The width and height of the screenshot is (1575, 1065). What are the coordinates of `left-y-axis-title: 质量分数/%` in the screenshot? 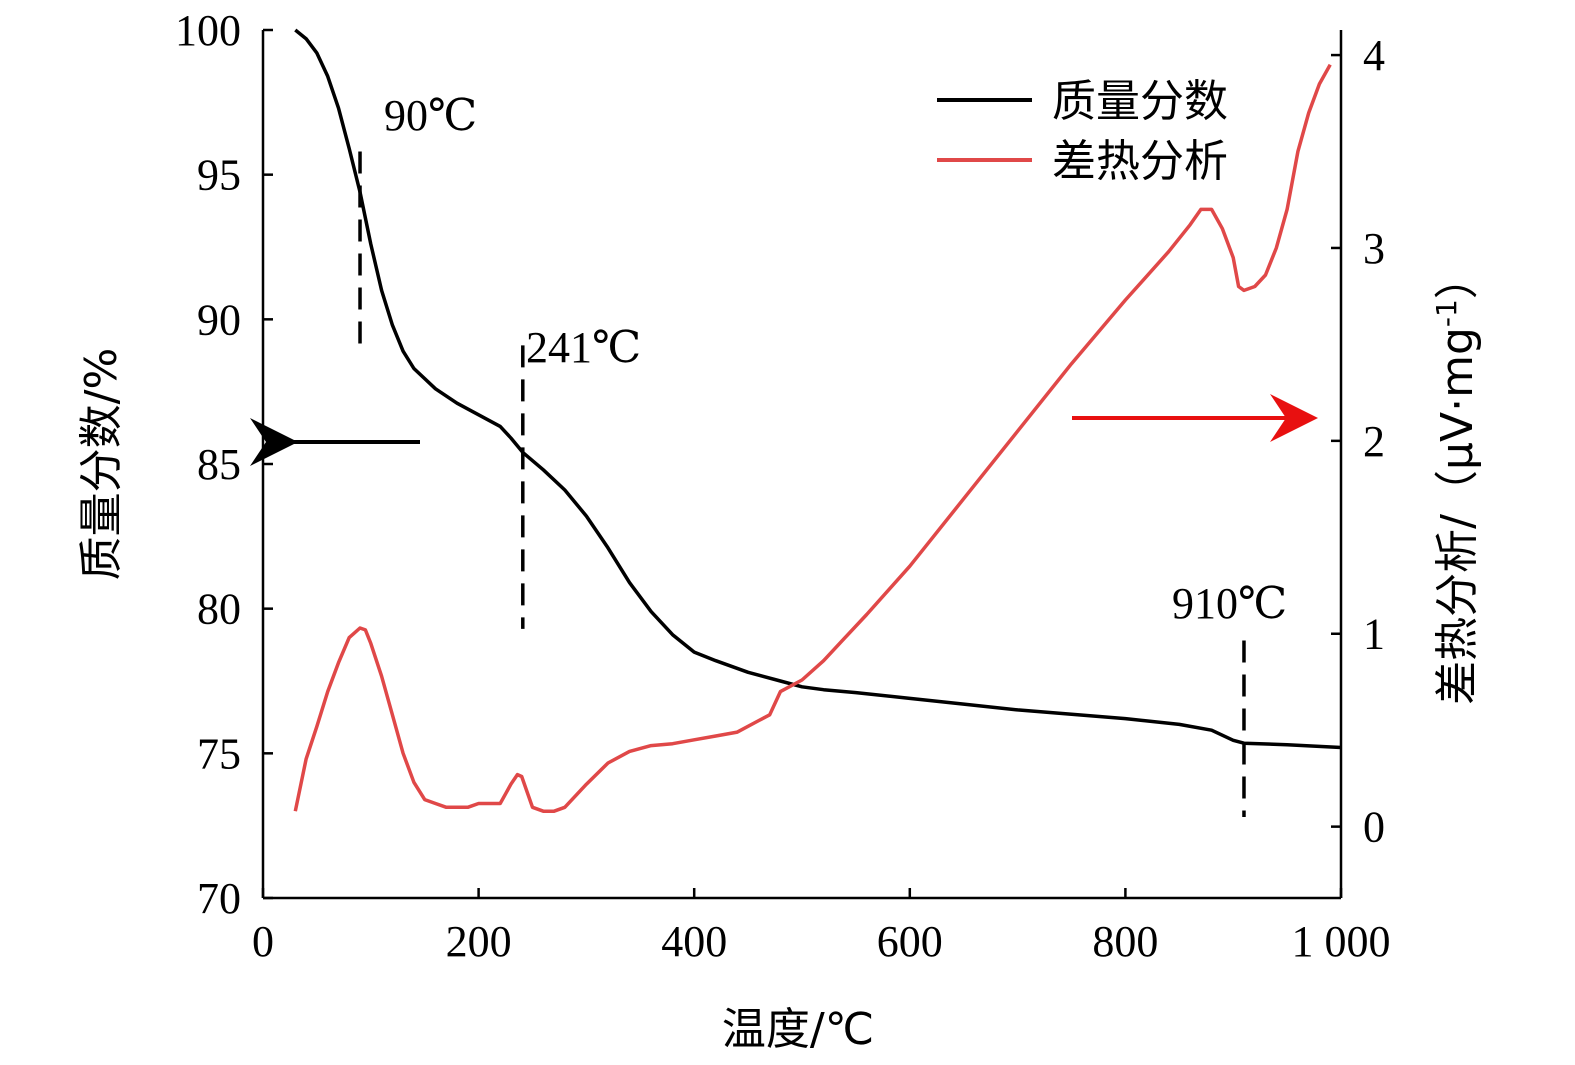 It's located at (101, 464).